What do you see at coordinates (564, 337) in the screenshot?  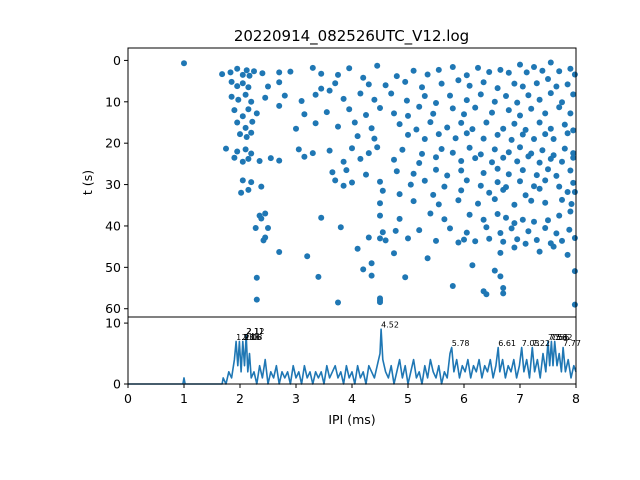 I see `peak-label: 7.62` at bounding box center [564, 337].